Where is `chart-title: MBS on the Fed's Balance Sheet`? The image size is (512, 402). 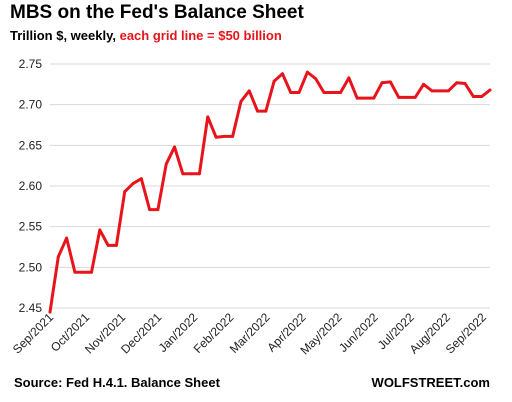 chart-title: MBS on the Fed's Balance Sheet is located at coordinates (157, 12).